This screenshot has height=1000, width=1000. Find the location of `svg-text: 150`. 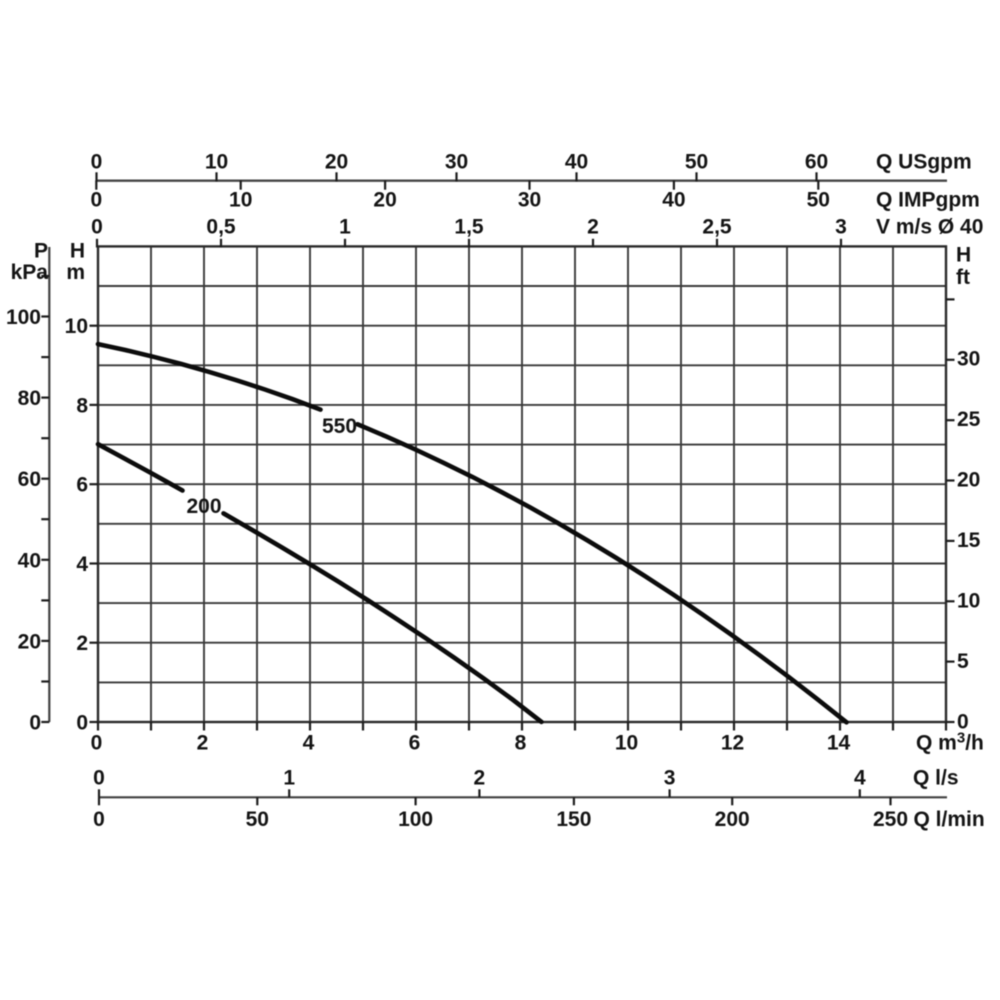

svg-text: 150 is located at coordinates (573, 819).